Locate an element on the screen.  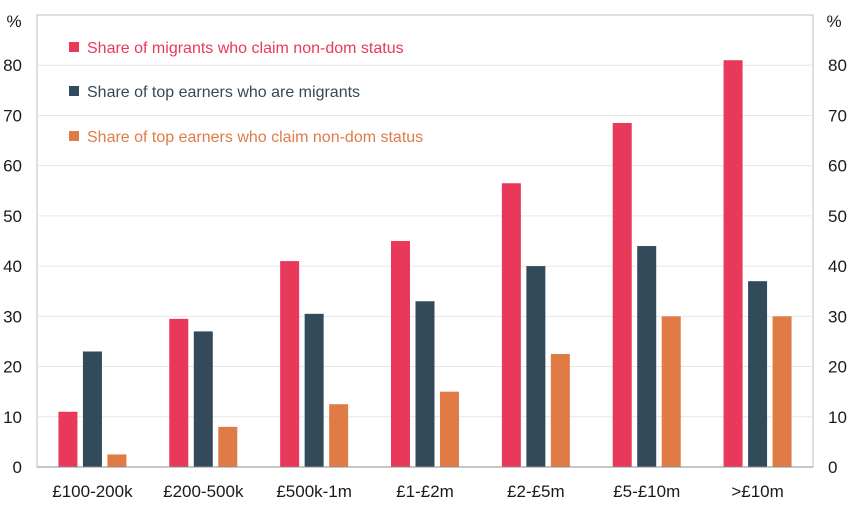
left-axis-unit-label: % is located at coordinates (13, 21).